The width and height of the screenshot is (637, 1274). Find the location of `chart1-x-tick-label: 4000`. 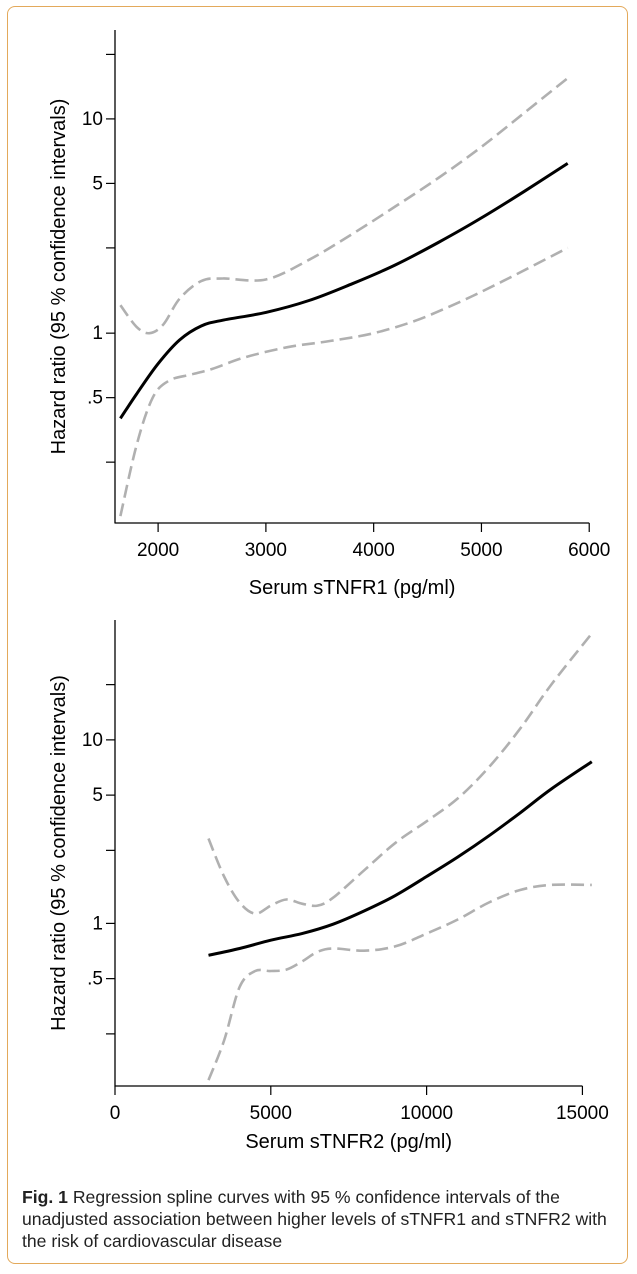

chart1-x-tick-label: 4000 is located at coordinates (374, 550).